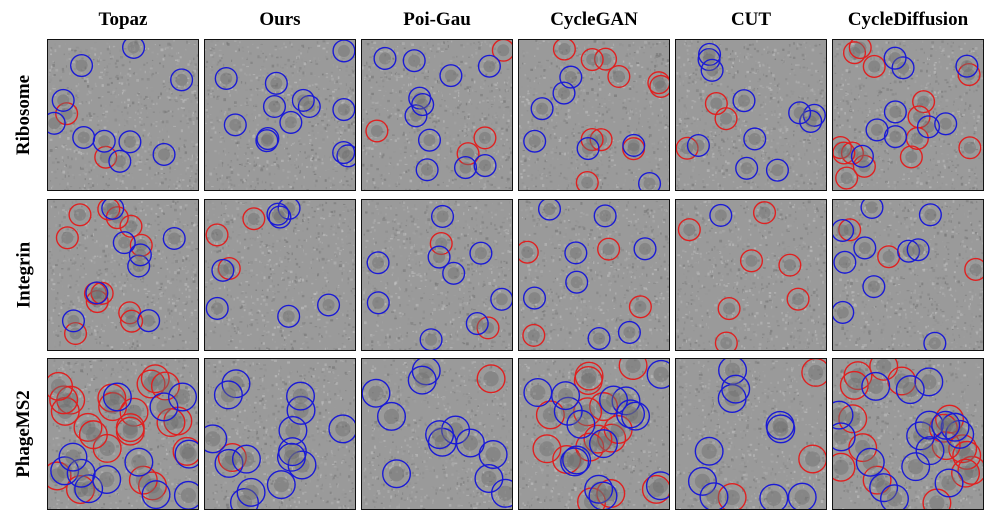 Image resolution: width=1000 pixels, height=529 pixels. I want to click on panel-phagems2-cyclediffusion, so click(908, 434).